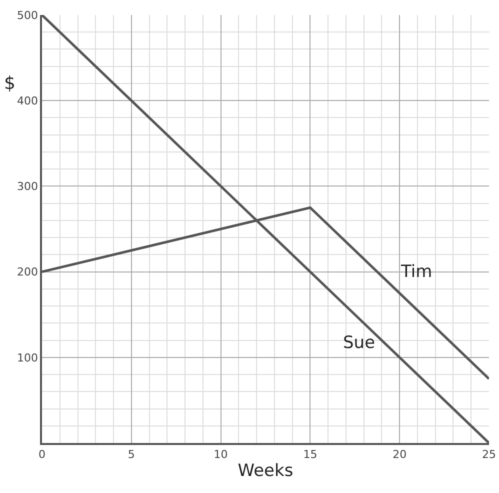 The height and width of the screenshot is (493, 499). What do you see at coordinates (27, 357) in the screenshot?
I see `y-tick-label: 100` at bounding box center [27, 357].